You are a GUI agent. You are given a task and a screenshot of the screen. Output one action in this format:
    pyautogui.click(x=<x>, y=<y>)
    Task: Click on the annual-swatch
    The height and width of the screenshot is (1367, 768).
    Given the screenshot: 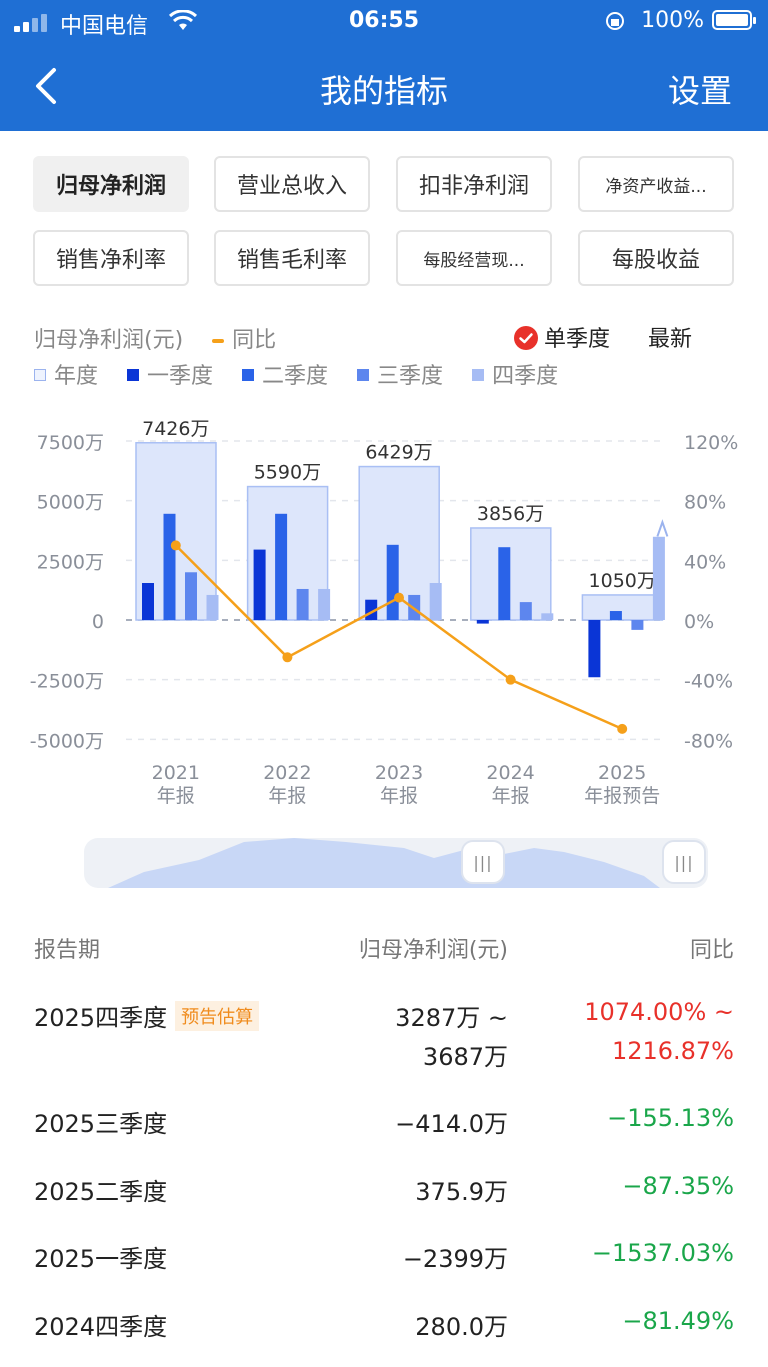 What is the action you would take?
    pyautogui.click(x=40, y=375)
    